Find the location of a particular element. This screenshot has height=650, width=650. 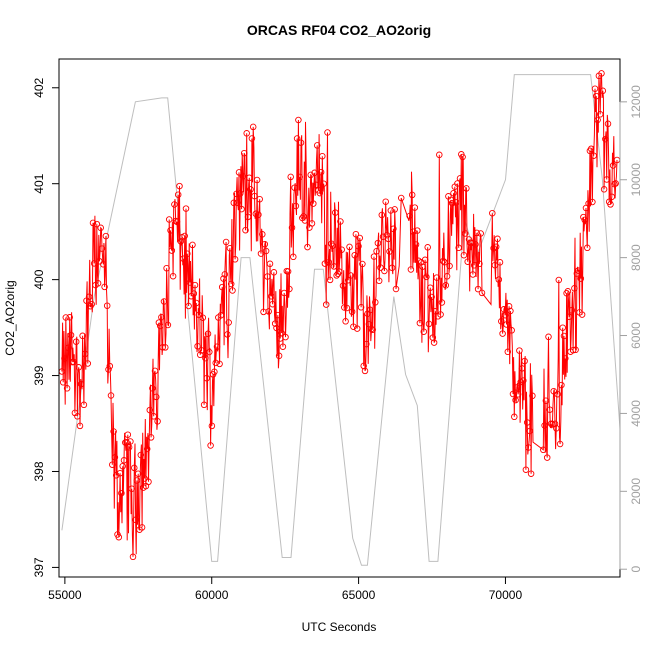

y-tick-label: 399 is located at coordinates (39, 375).